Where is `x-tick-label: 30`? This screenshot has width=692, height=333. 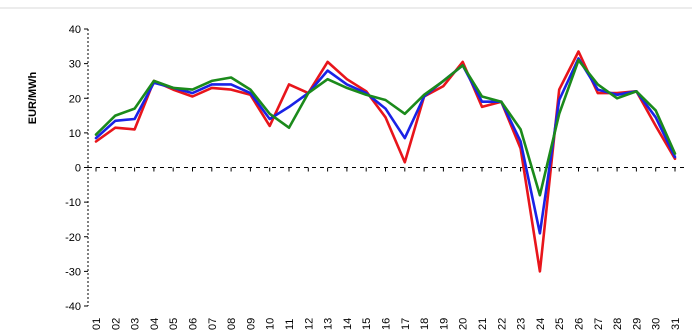
x-tick-label: 30 is located at coordinates (657, 324).